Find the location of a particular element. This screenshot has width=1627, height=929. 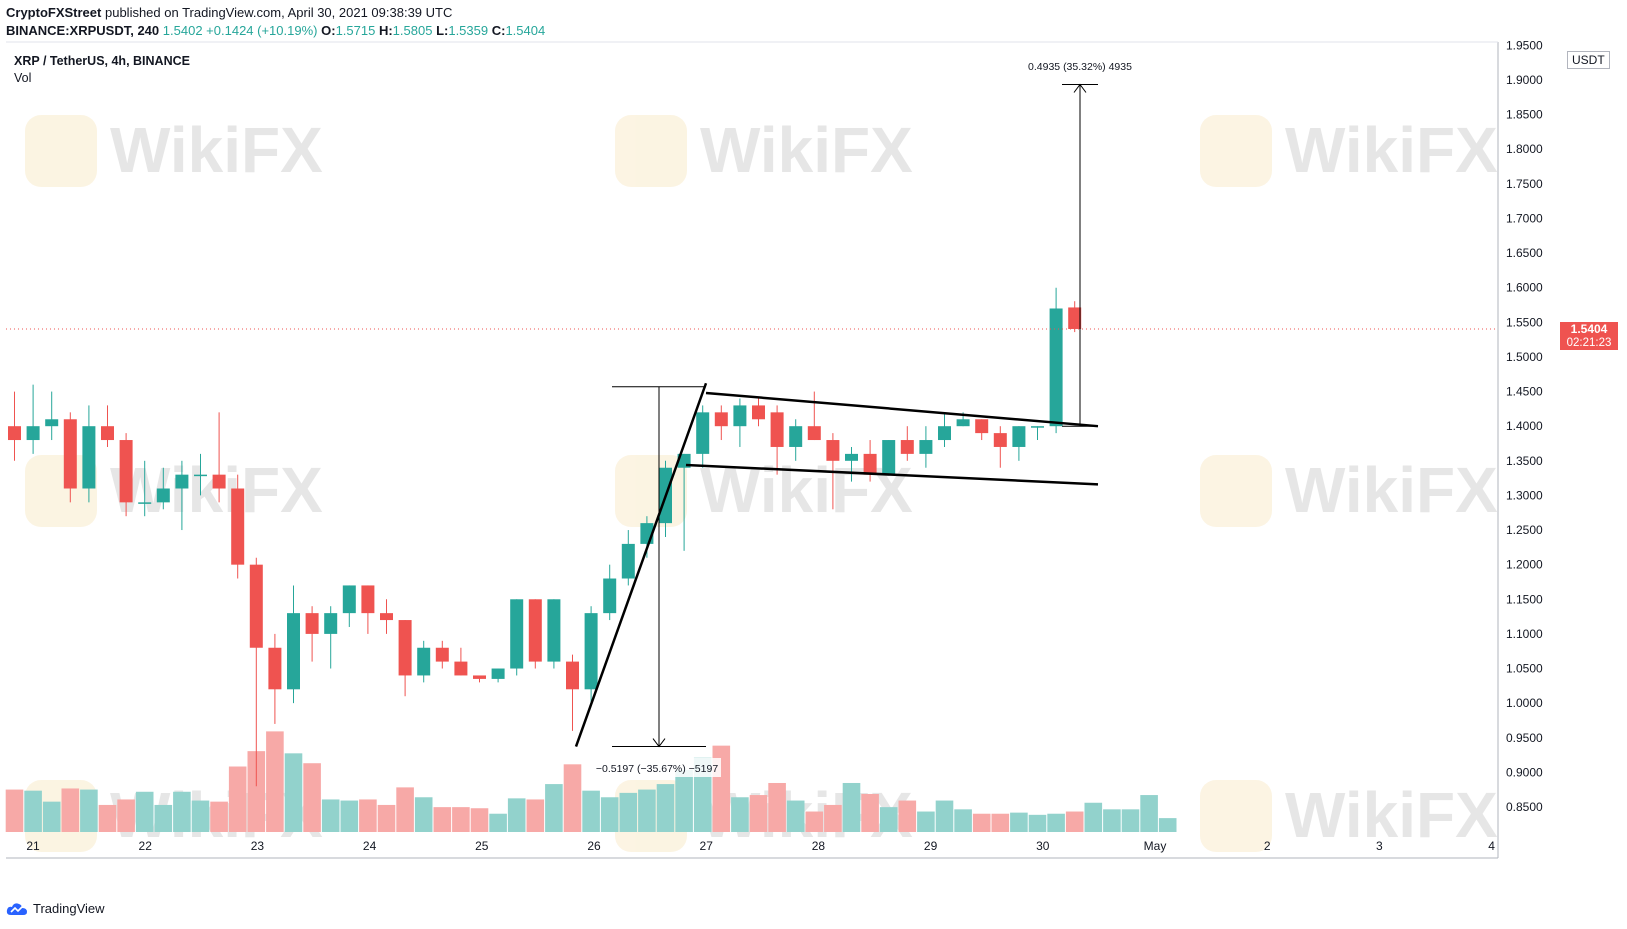

y-tick-label: 1.4000 is located at coordinates (1524, 426).